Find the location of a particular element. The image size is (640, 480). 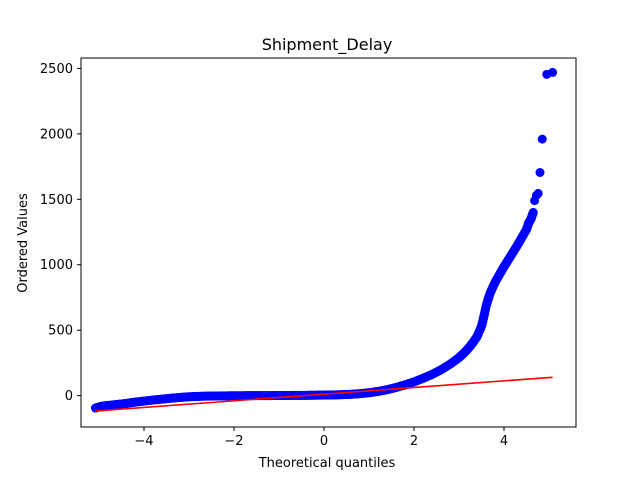

y-tick-label: 2500 is located at coordinates (56, 69).